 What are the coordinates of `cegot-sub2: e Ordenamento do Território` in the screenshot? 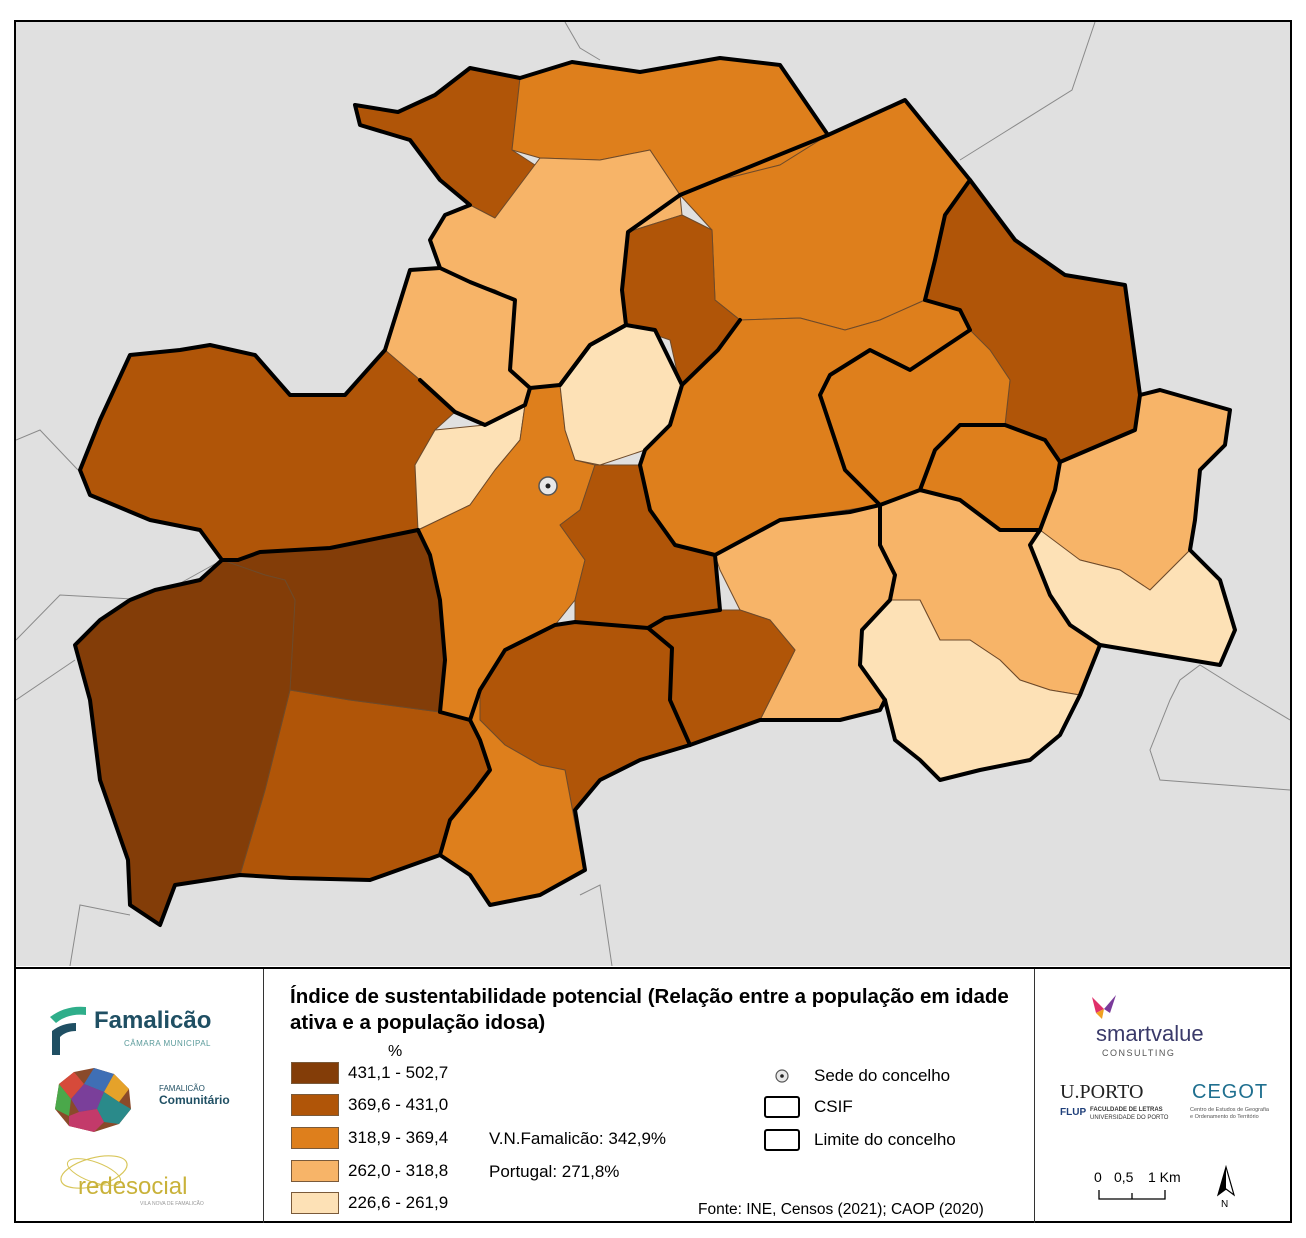 It's located at (1224, 1117).